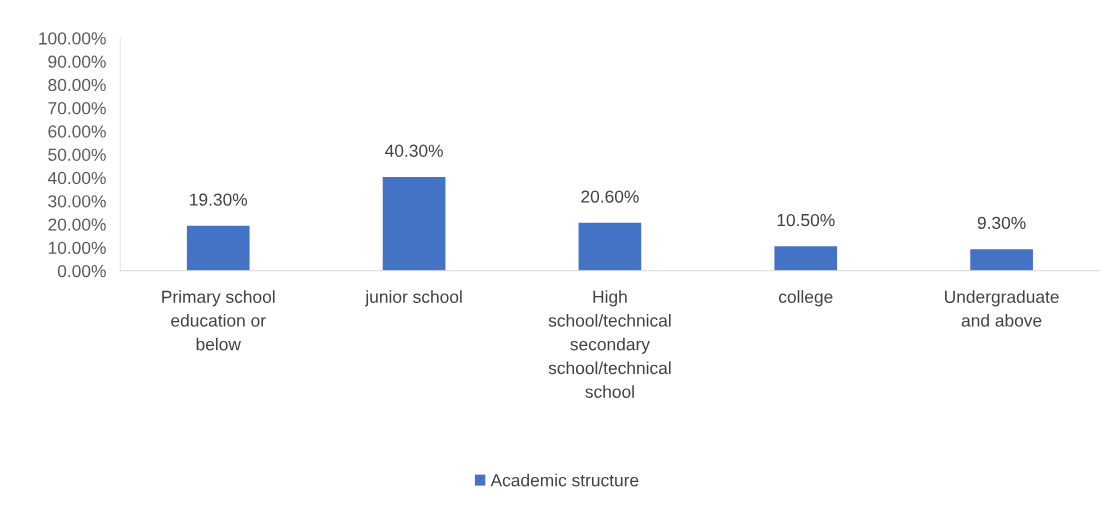  What do you see at coordinates (77, 108) in the screenshot?
I see `y-tick-label: 70.00%` at bounding box center [77, 108].